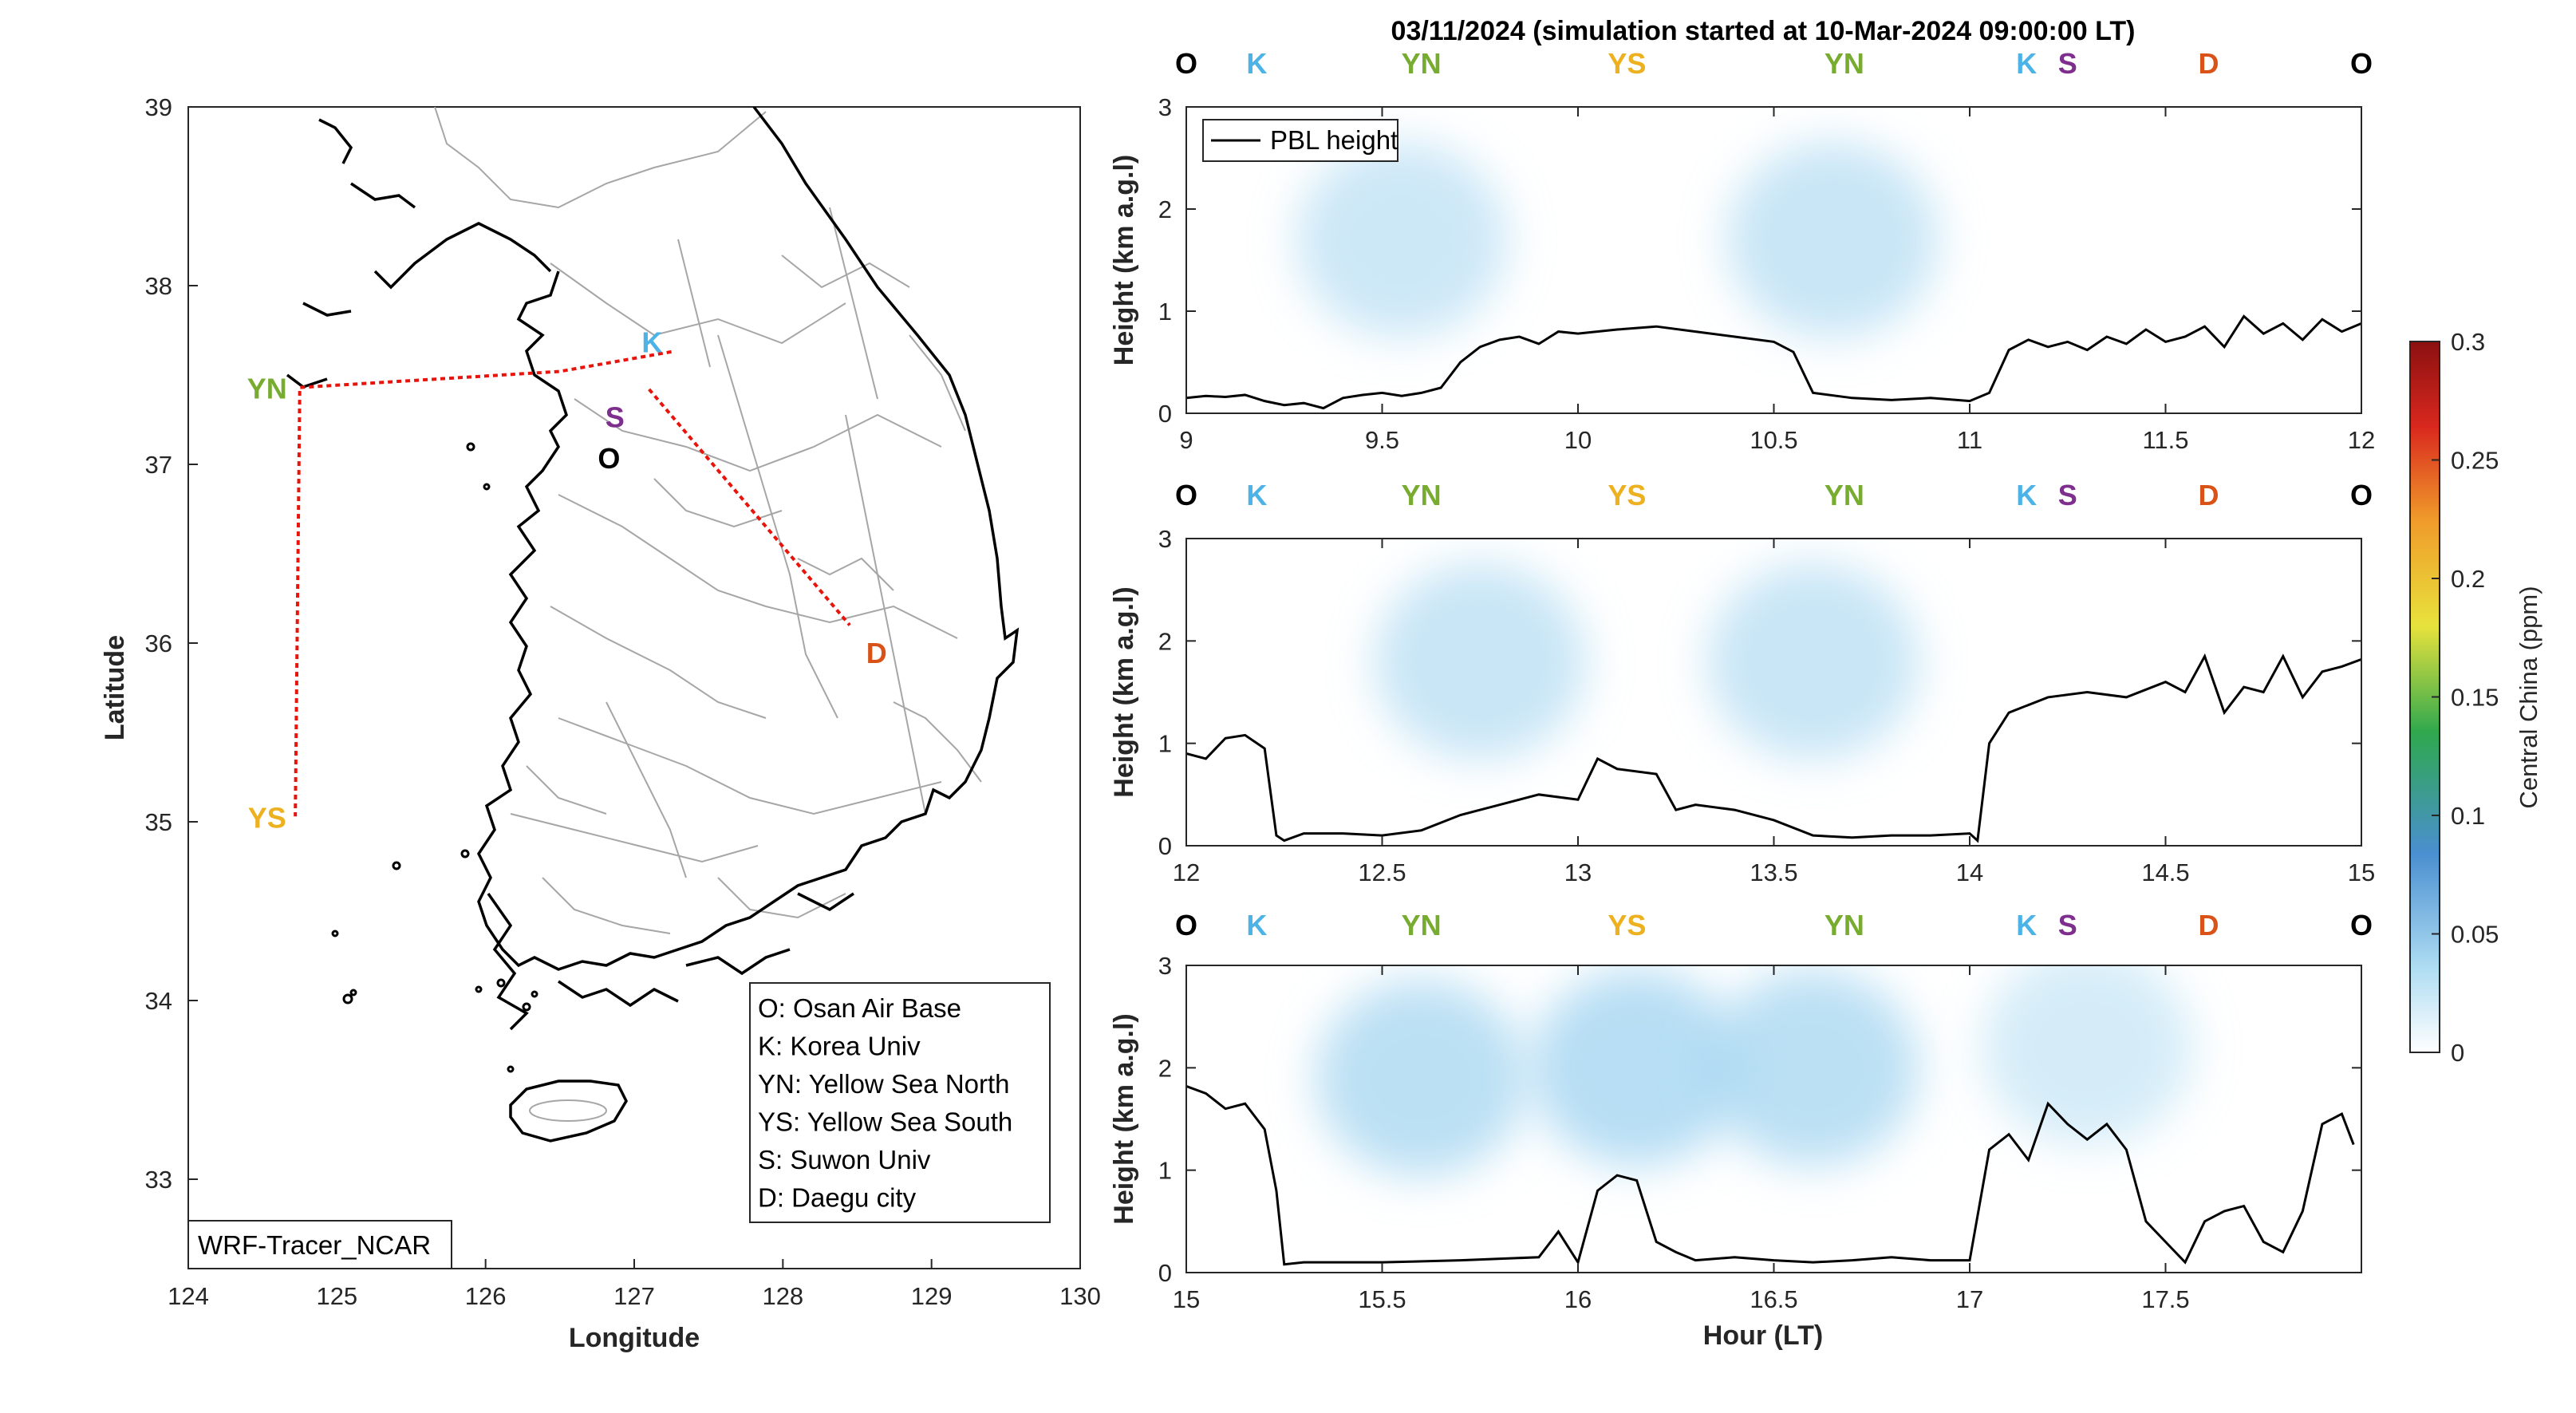  Describe the element at coordinates (783, 1296) in the screenshot. I see `map-xtick-label: 128` at that location.